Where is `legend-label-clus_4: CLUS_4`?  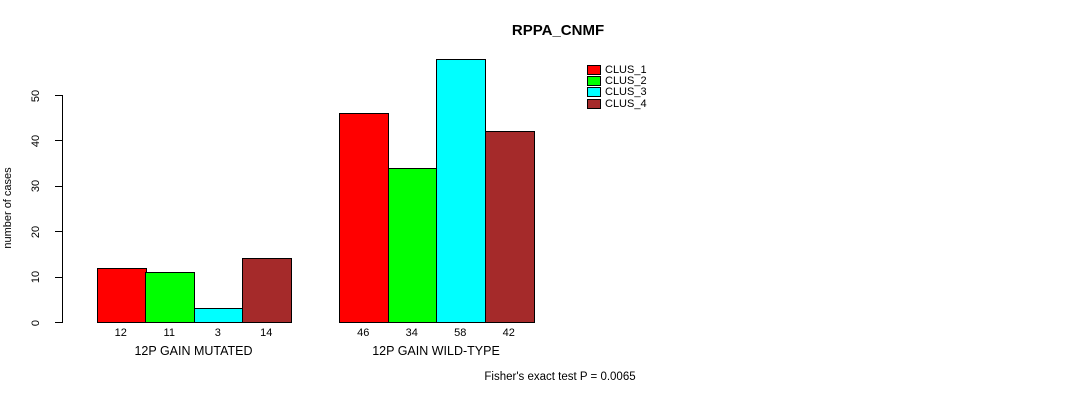
legend-label-clus_4: CLUS_4 is located at coordinates (626, 103).